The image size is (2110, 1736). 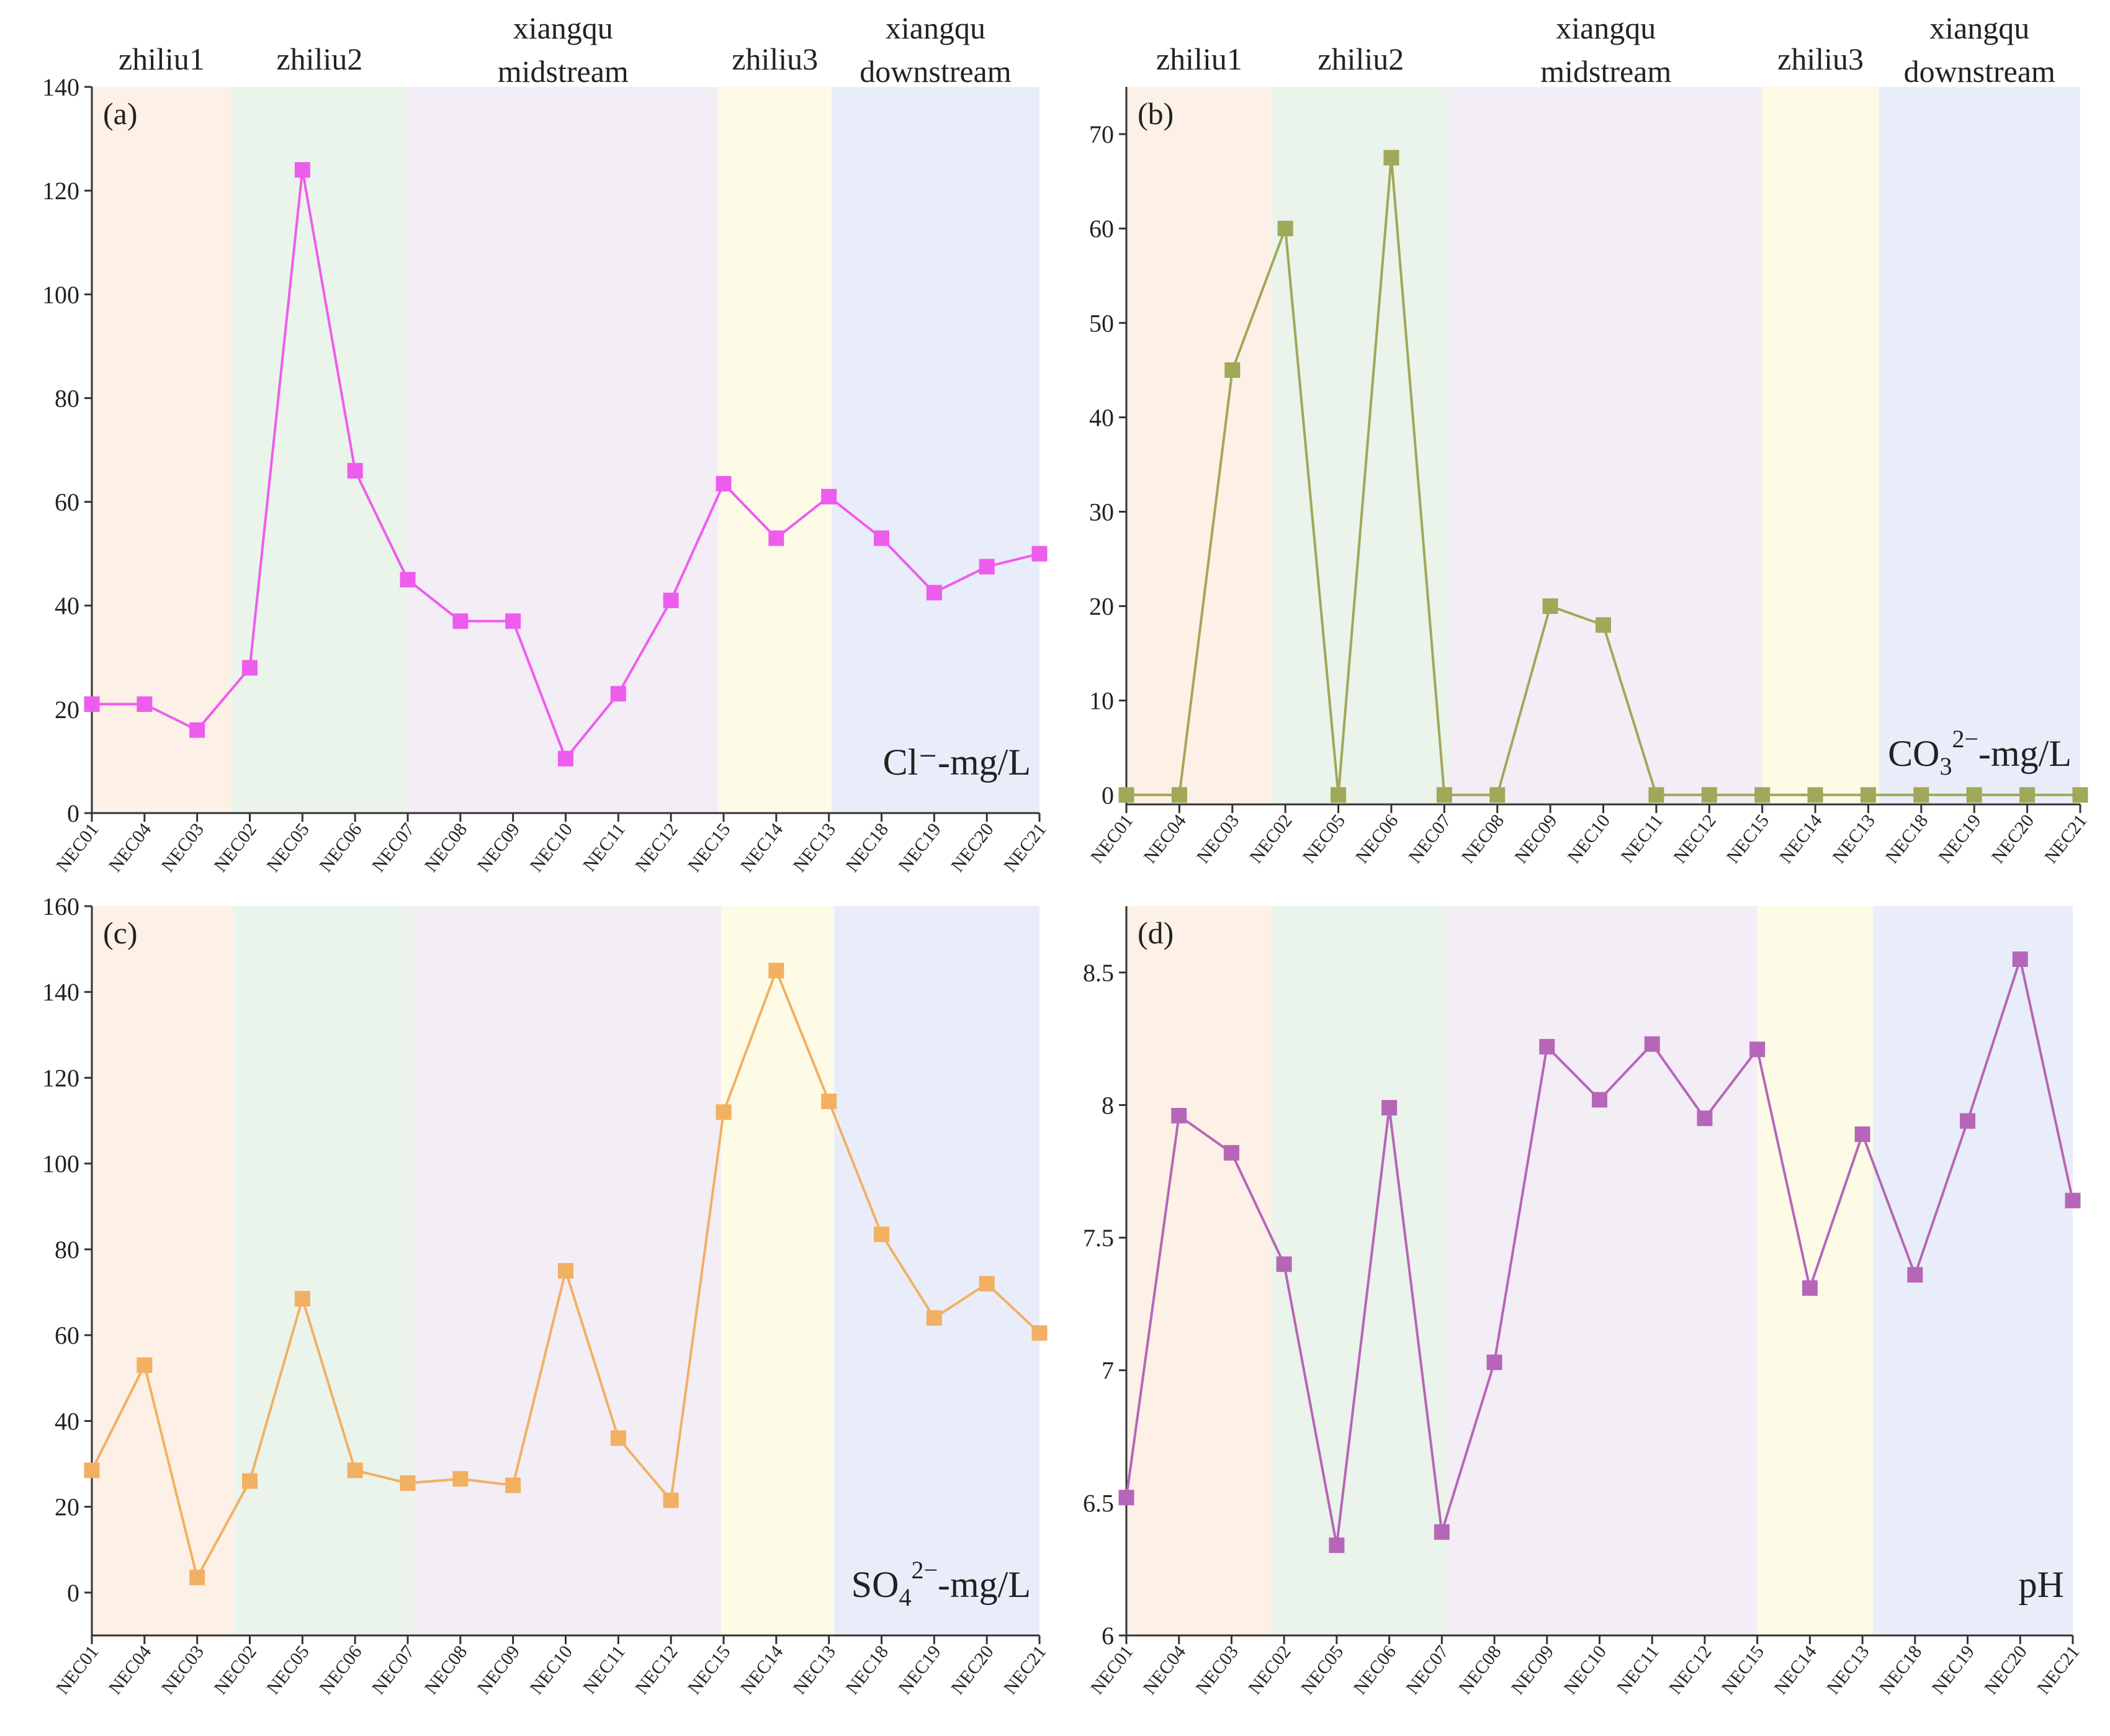 What do you see at coordinates (563, 71) in the screenshot?
I see `region-label-xiangqu_midstream-line2: midstream` at bounding box center [563, 71].